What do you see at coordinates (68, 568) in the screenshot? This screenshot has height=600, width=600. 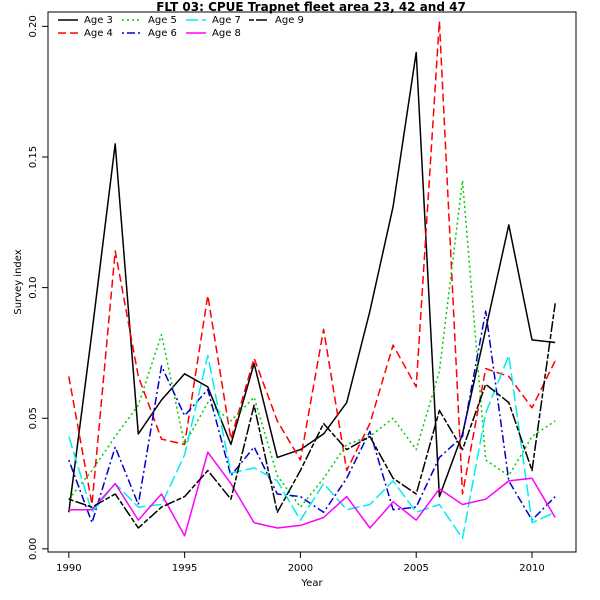 I see `x-tick-label: 1990` at bounding box center [68, 568].